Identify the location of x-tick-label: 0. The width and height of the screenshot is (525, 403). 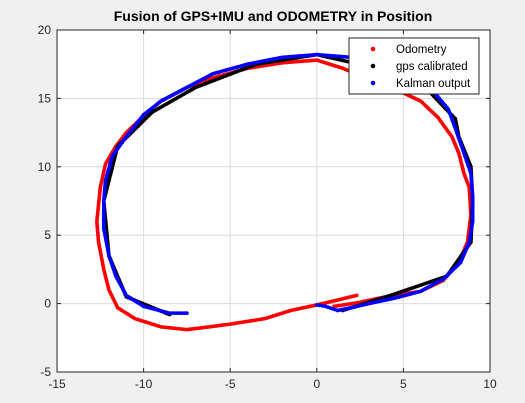
(316, 384).